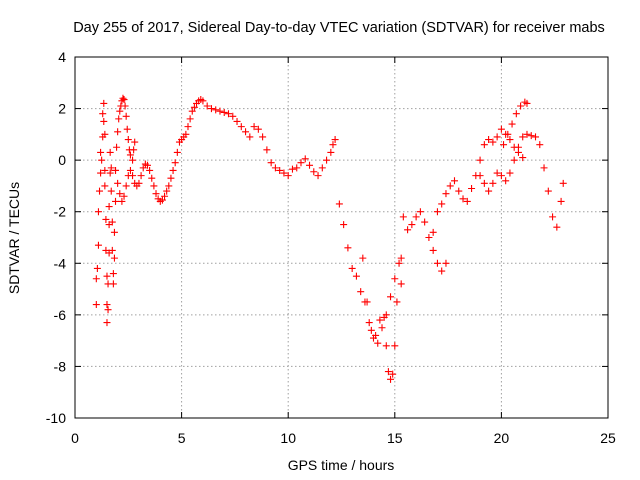  Describe the element at coordinates (182, 438) in the screenshot. I see `x-tick-label: 5` at that location.